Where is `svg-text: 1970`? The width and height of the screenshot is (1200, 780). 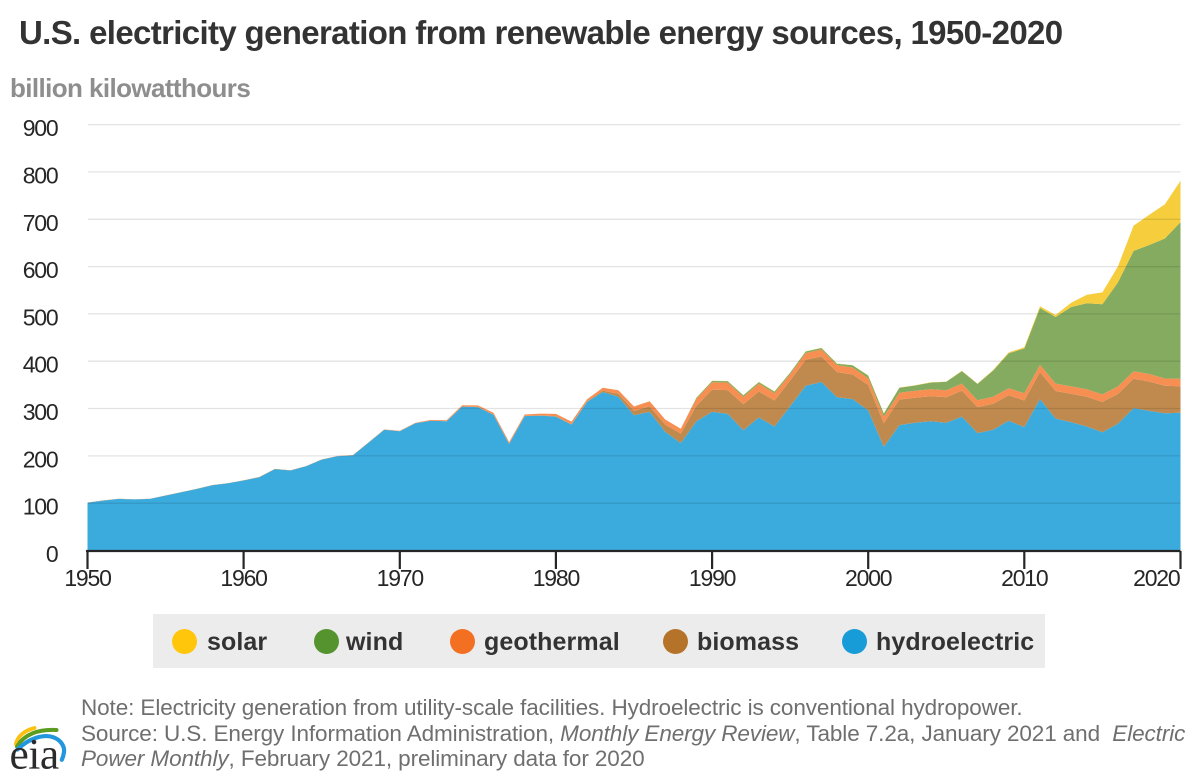
svg-text: 1970 is located at coordinates (400, 578).